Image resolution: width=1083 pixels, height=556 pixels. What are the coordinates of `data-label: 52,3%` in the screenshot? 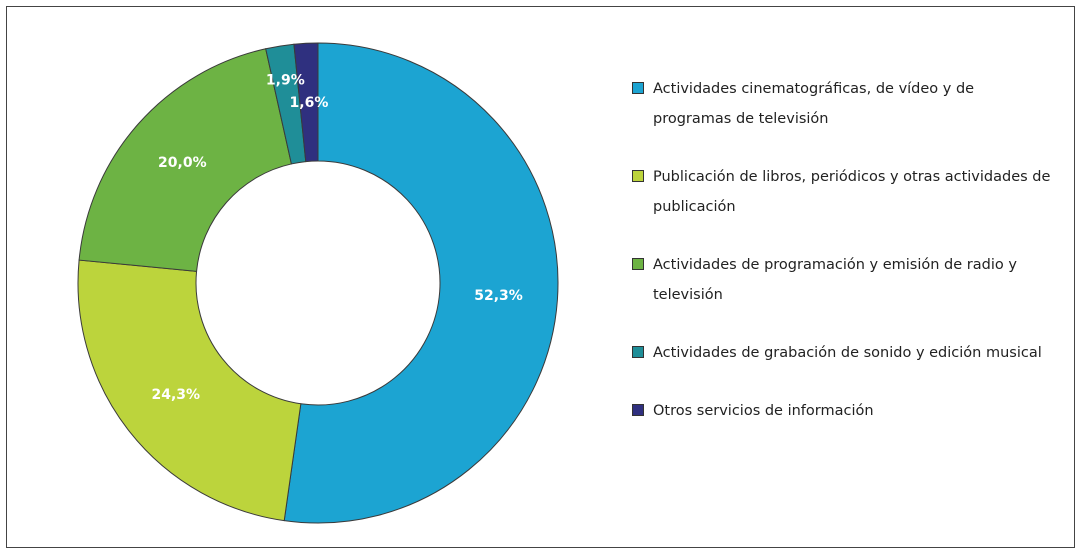 It's located at (498, 296).